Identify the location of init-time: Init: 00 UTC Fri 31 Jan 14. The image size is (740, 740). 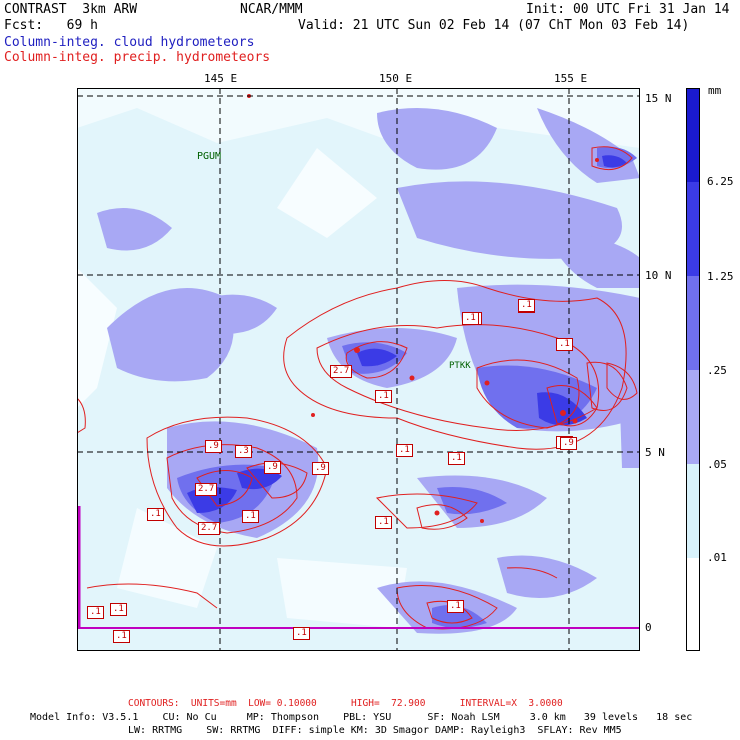
(628, 9).